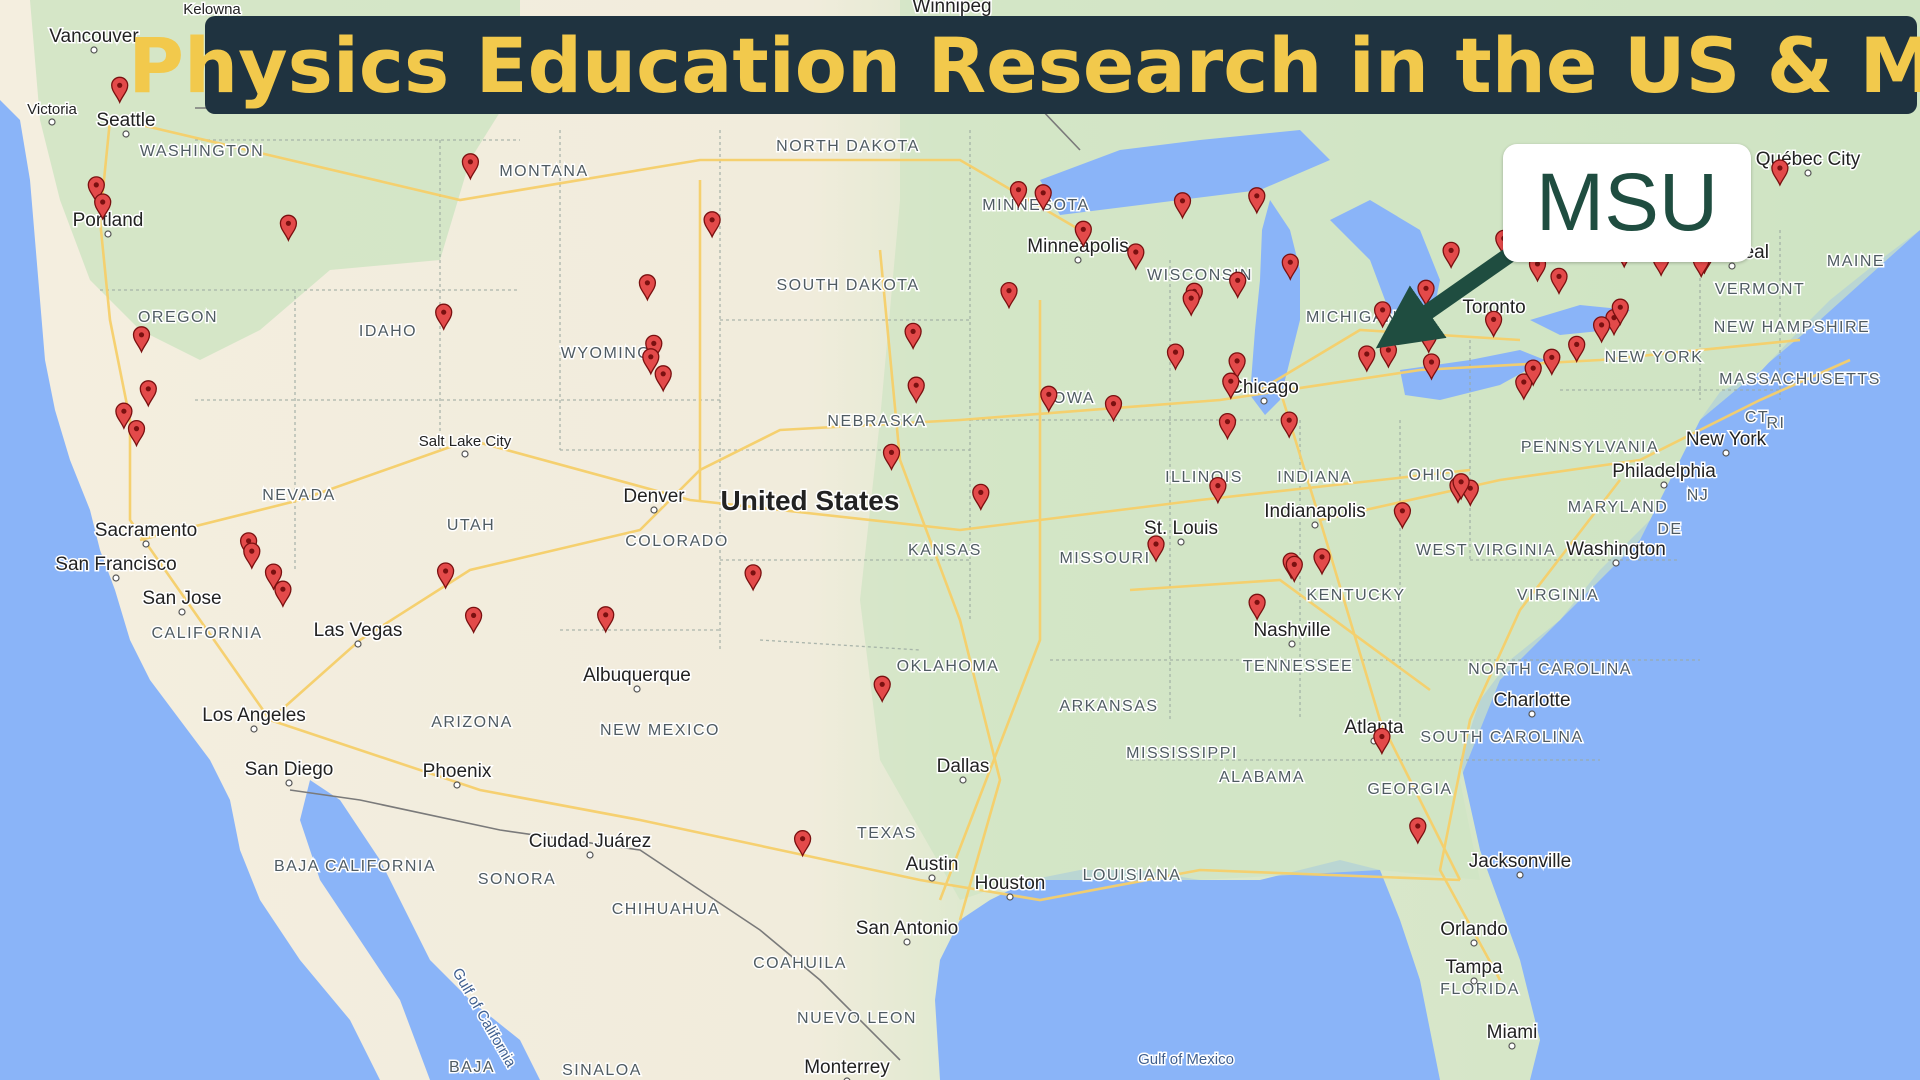  I want to click on city-label: Charlotte, so click(1531, 700).